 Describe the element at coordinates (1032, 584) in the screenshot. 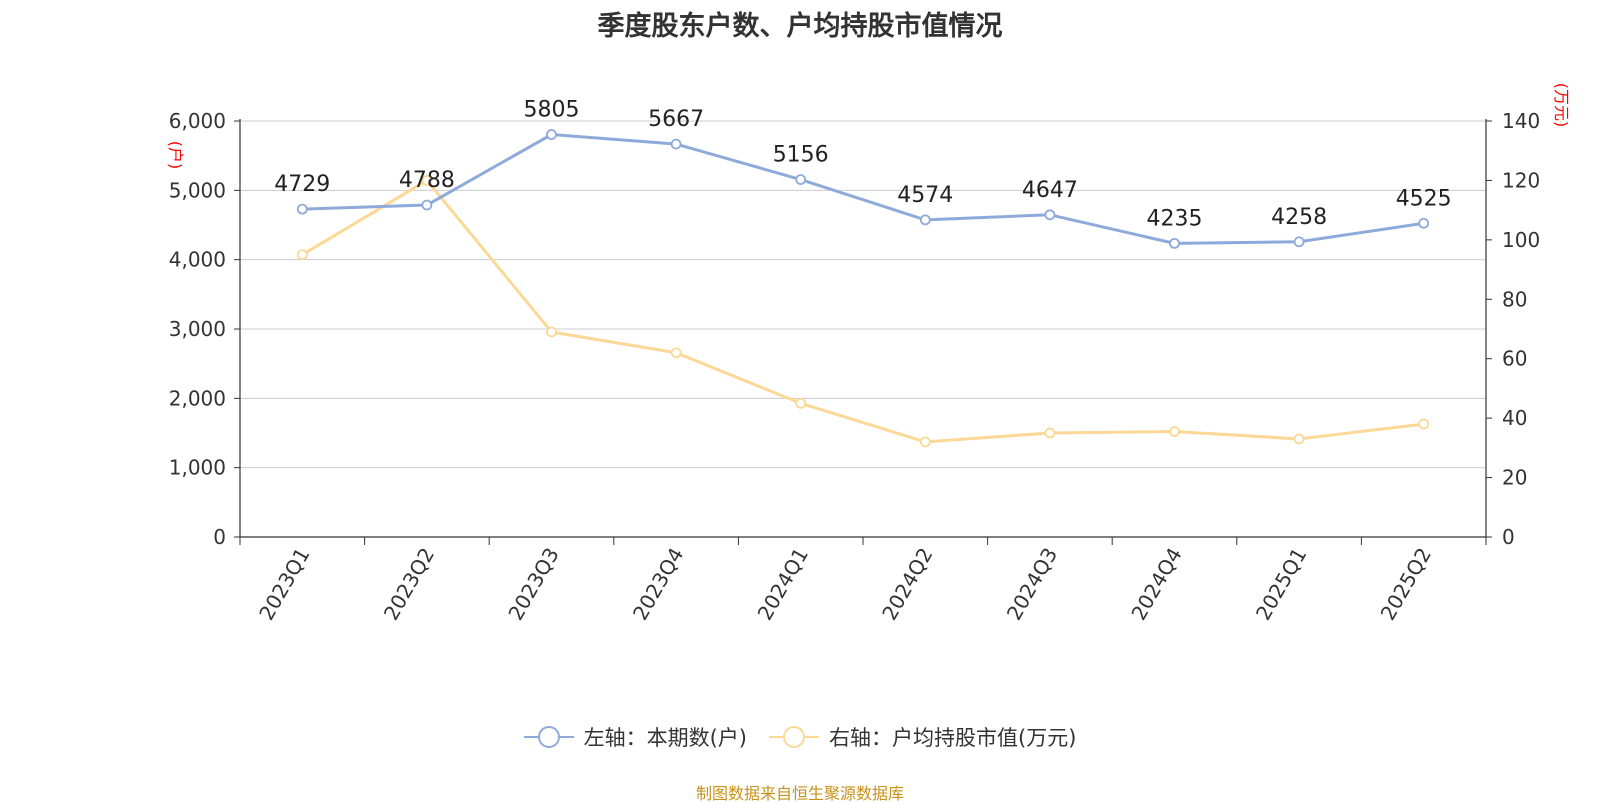

I see `x-tick-label: 2024Q3` at that location.